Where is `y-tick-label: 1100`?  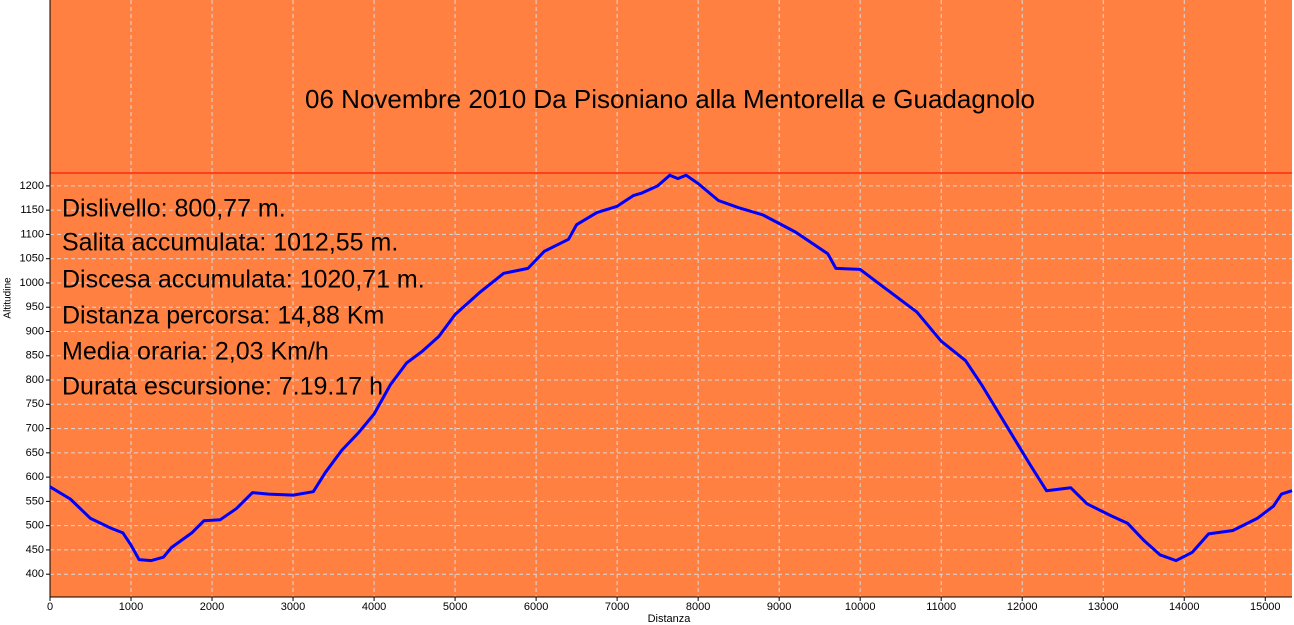
y-tick-label: 1100 is located at coordinates (32, 234).